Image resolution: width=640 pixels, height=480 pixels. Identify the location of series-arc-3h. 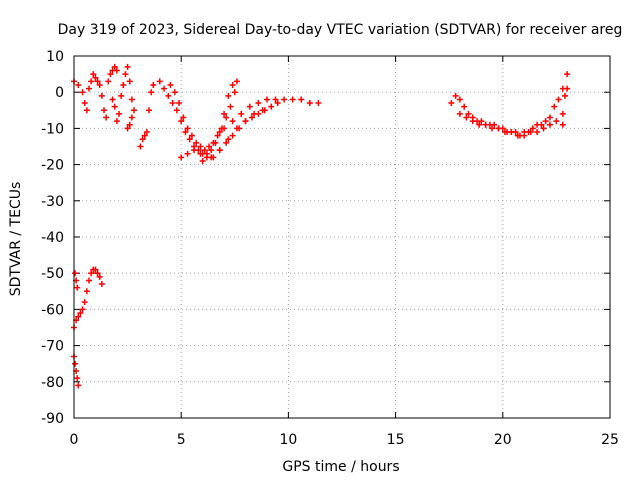
(147, 115).